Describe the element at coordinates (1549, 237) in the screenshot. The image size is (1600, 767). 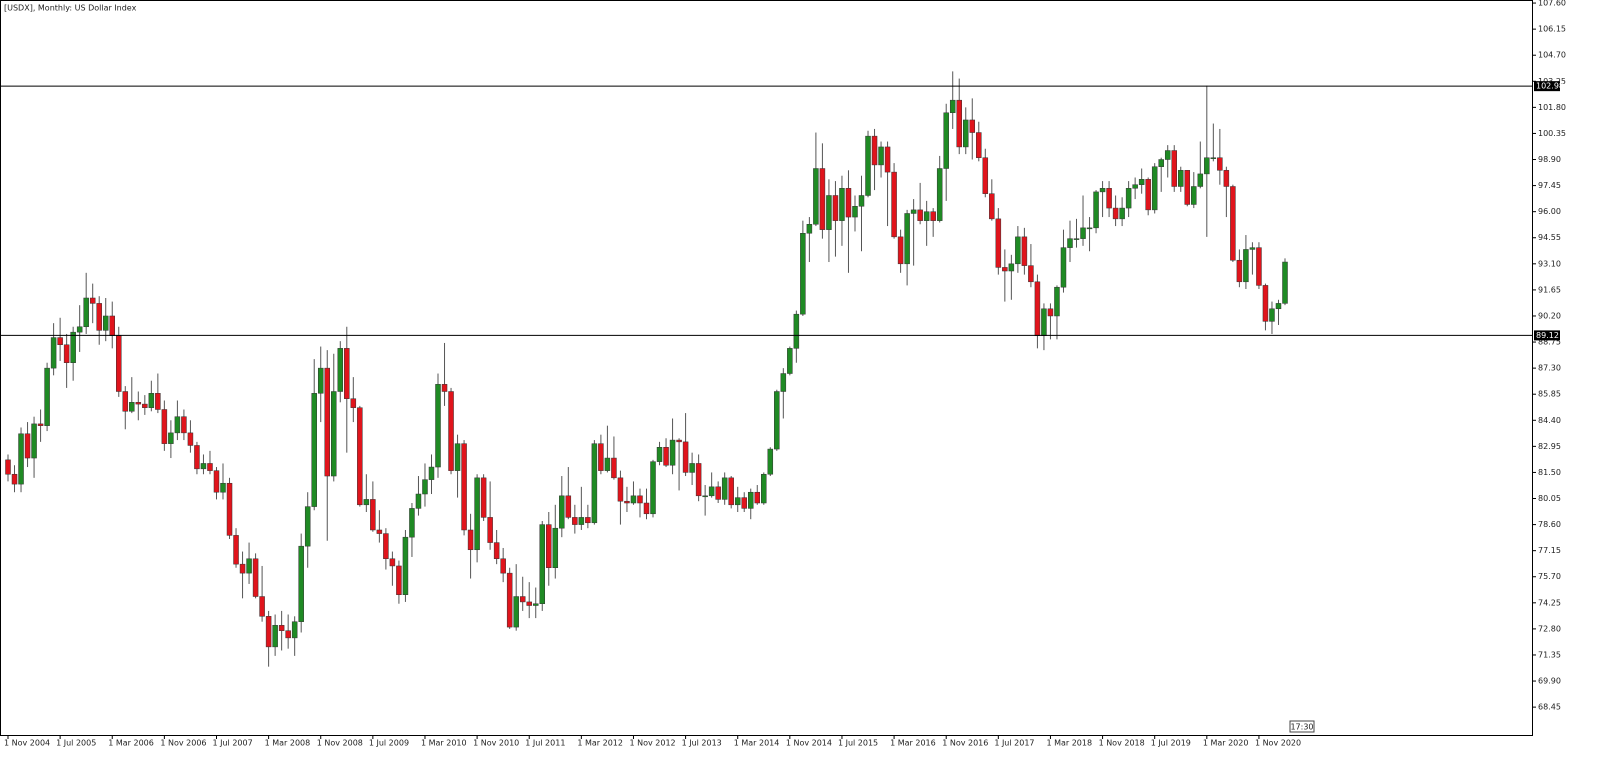
I see `y-tick-label: 94.55` at that location.